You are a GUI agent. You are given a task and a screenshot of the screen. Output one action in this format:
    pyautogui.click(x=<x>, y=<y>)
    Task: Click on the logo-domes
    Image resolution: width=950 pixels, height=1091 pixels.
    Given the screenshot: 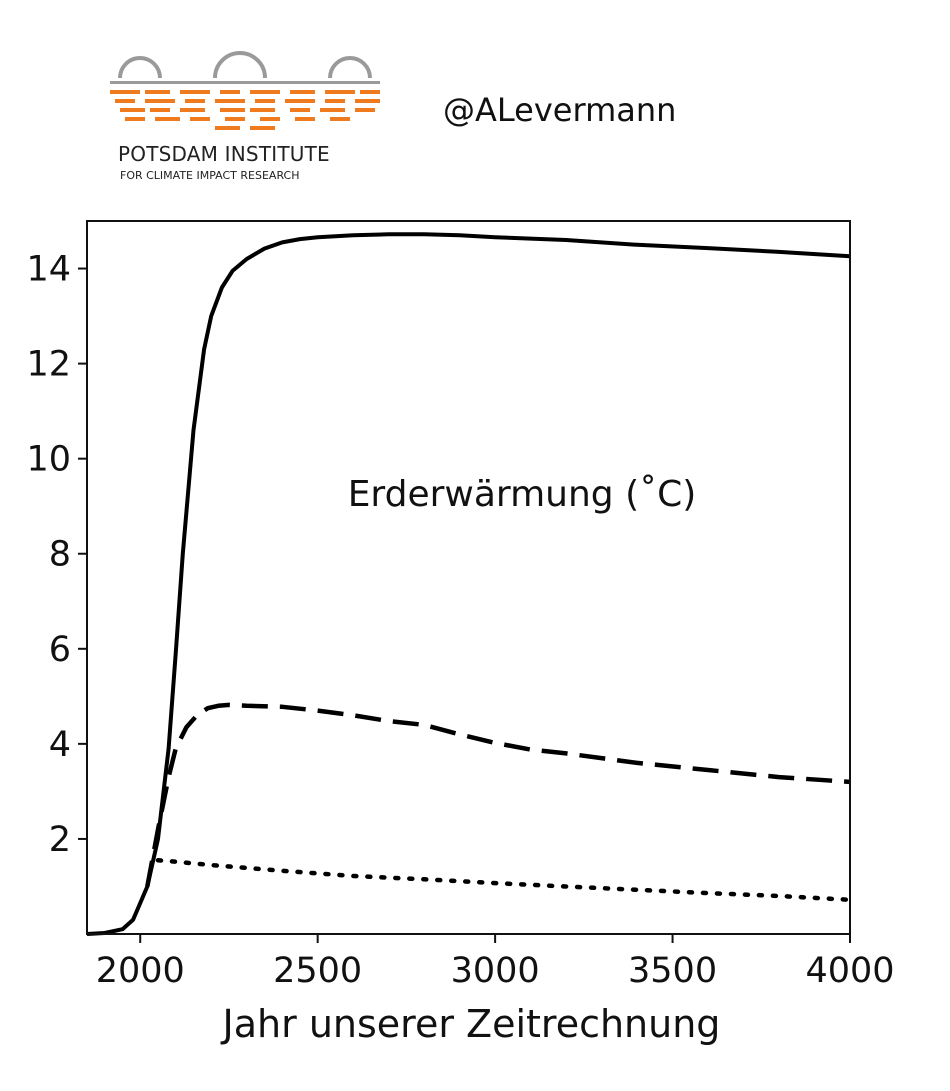 What is the action you would take?
    pyautogui.click(x=245, y=65)
    